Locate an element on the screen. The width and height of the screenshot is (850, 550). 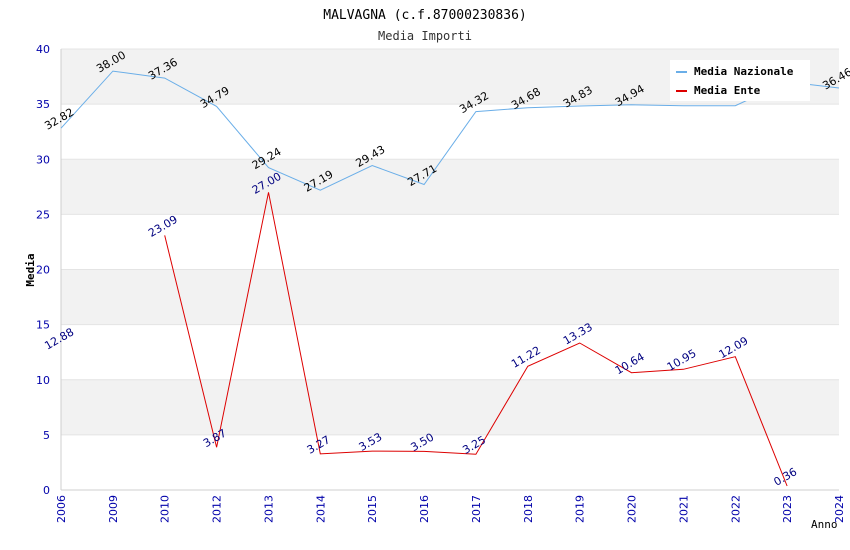
x-tick-label: 2006 is located at coordinates (61, 509).